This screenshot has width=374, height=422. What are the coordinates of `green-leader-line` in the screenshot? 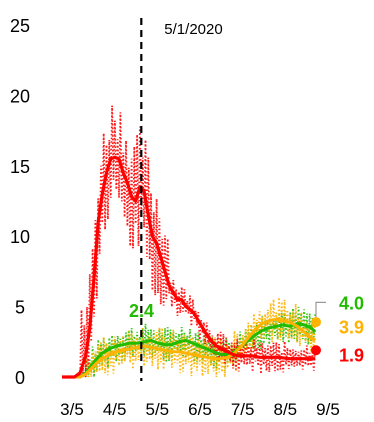 It's located at (320, 311).